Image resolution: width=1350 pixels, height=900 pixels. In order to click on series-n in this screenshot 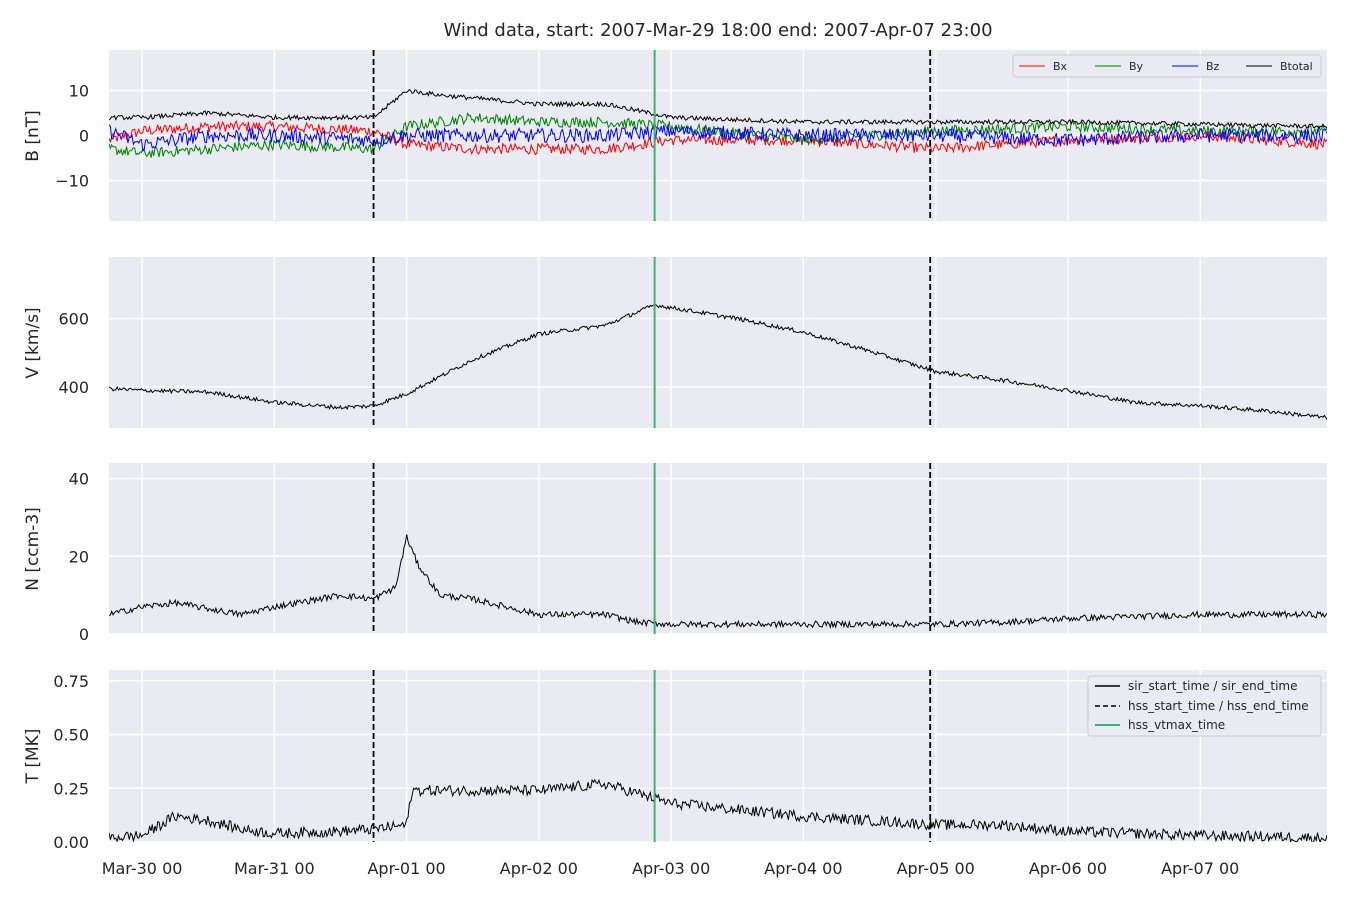, I will do `click(718, 582)`.